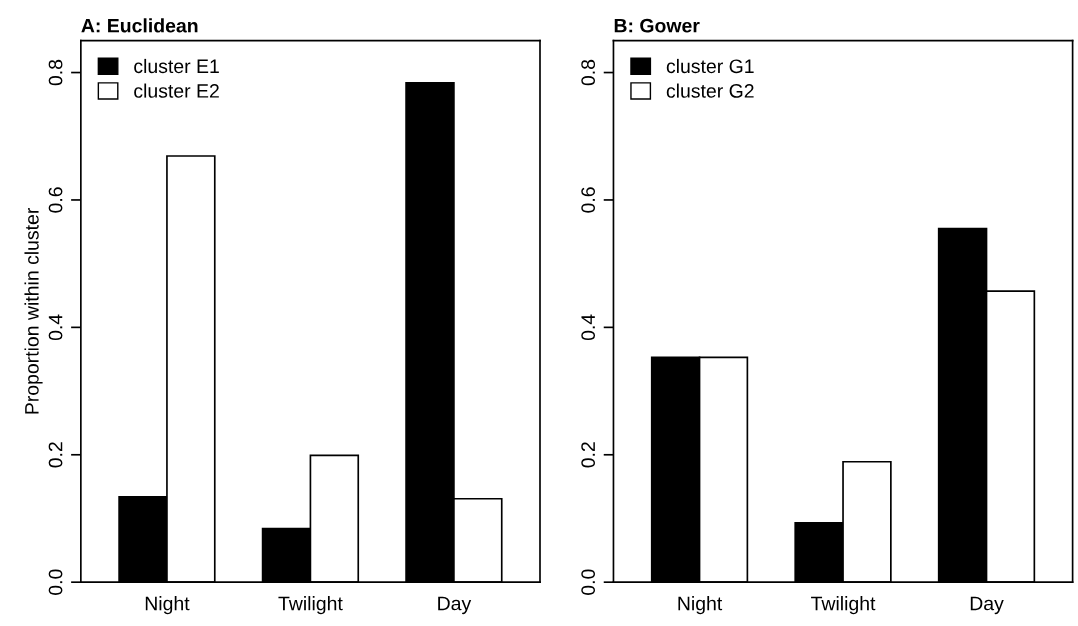  Describe the element at coordinates (710, 66) in the screenshot. I see `legend-label: cluster G1` at that location.